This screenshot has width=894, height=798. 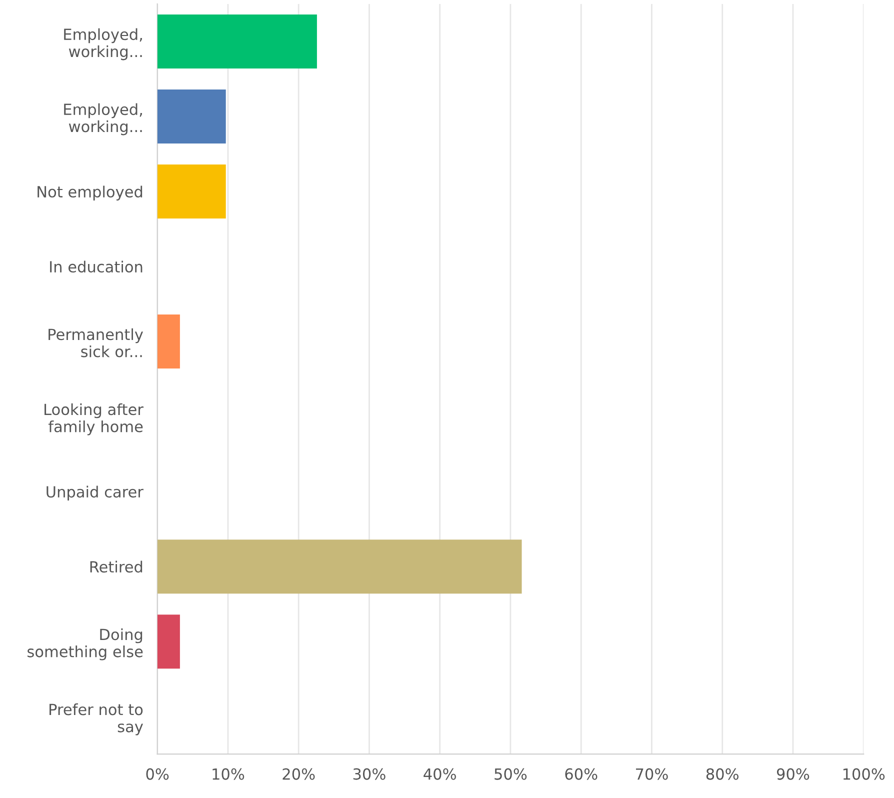 What do you see at coordinates (722, 774) in the screenshot?
I see `x-tick-label: 80%` at bounding box center [722, 774].